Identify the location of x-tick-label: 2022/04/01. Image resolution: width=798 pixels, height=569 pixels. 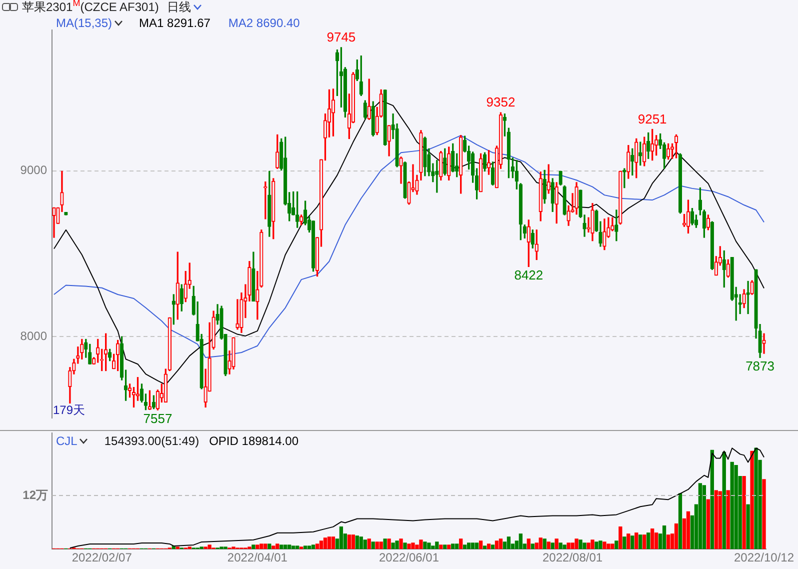
(257, 557).